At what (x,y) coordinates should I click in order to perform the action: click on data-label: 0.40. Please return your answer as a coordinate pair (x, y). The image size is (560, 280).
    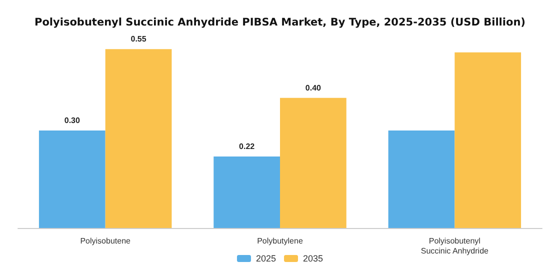
    Looking at the image, I should click on (313, 87).